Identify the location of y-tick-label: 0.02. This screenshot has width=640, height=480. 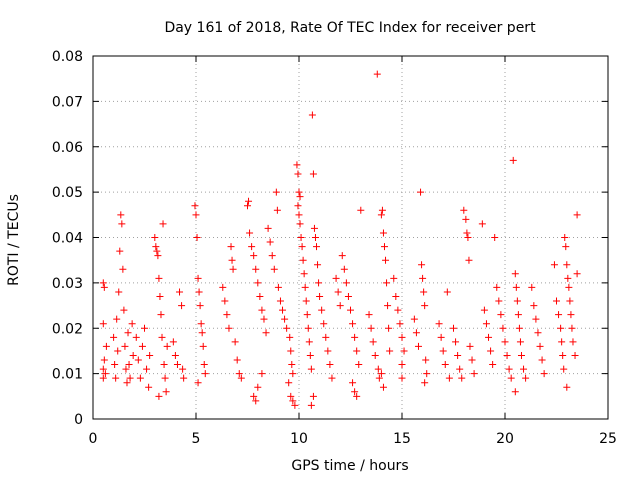
(67, 329).